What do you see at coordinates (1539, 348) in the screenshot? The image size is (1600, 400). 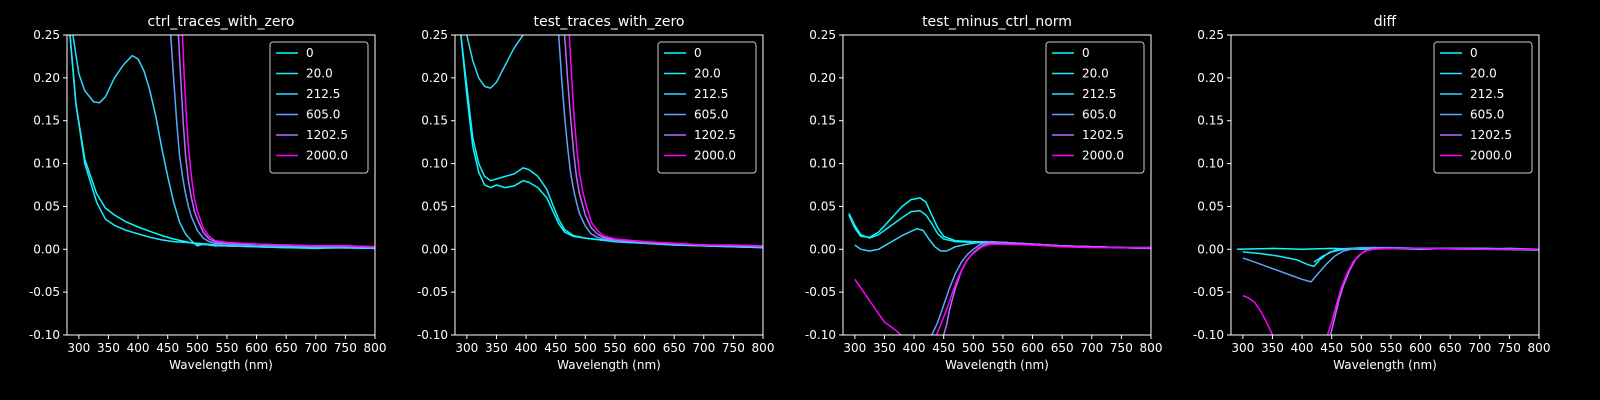 I see `x-tick-label: 800` at bounding box center [1539, 348].